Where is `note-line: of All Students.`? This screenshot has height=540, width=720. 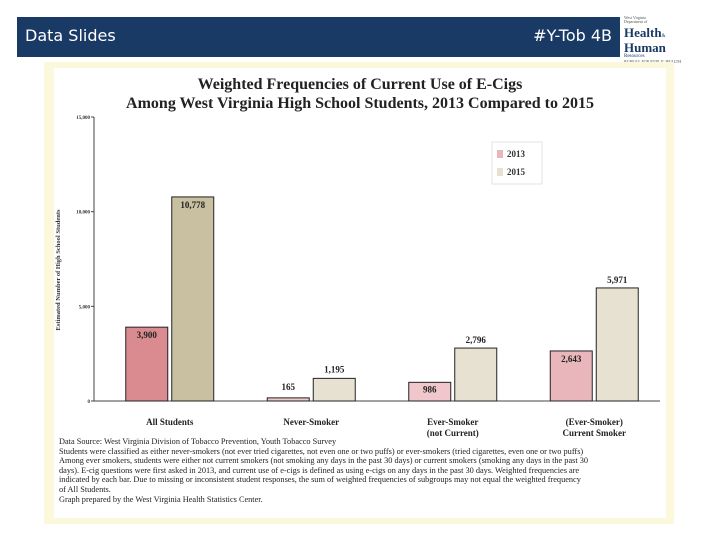
note-line: of All Students. is located at coordinates (85, 489).